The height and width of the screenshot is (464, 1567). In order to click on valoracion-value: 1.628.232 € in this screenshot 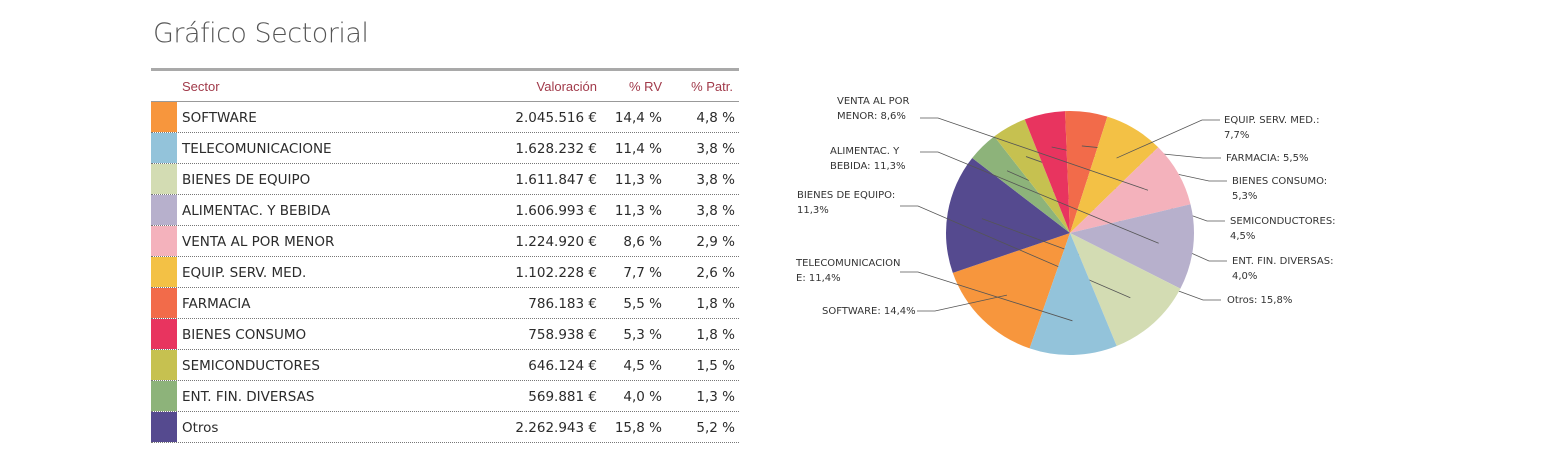, I will do `click(556, 149)`.